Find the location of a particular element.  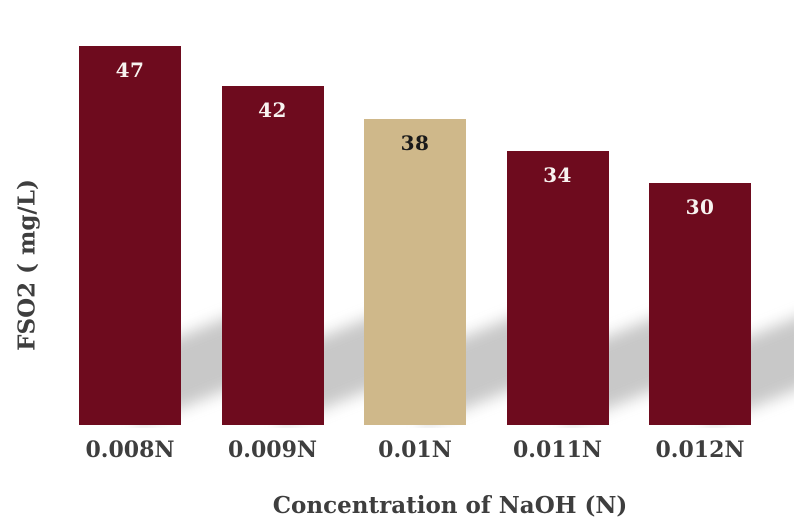

bar-0.011N: 34 is located at coordinates (557, 287).